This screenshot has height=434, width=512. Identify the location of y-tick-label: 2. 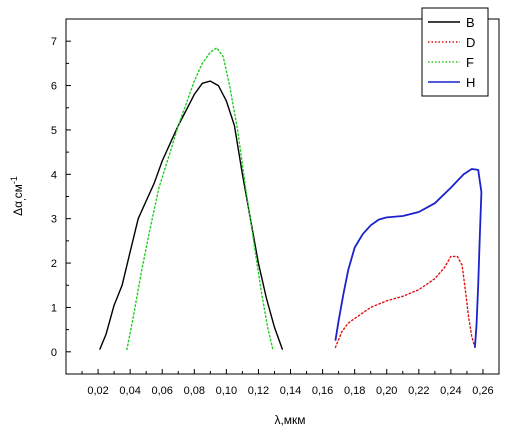
(54, 264).